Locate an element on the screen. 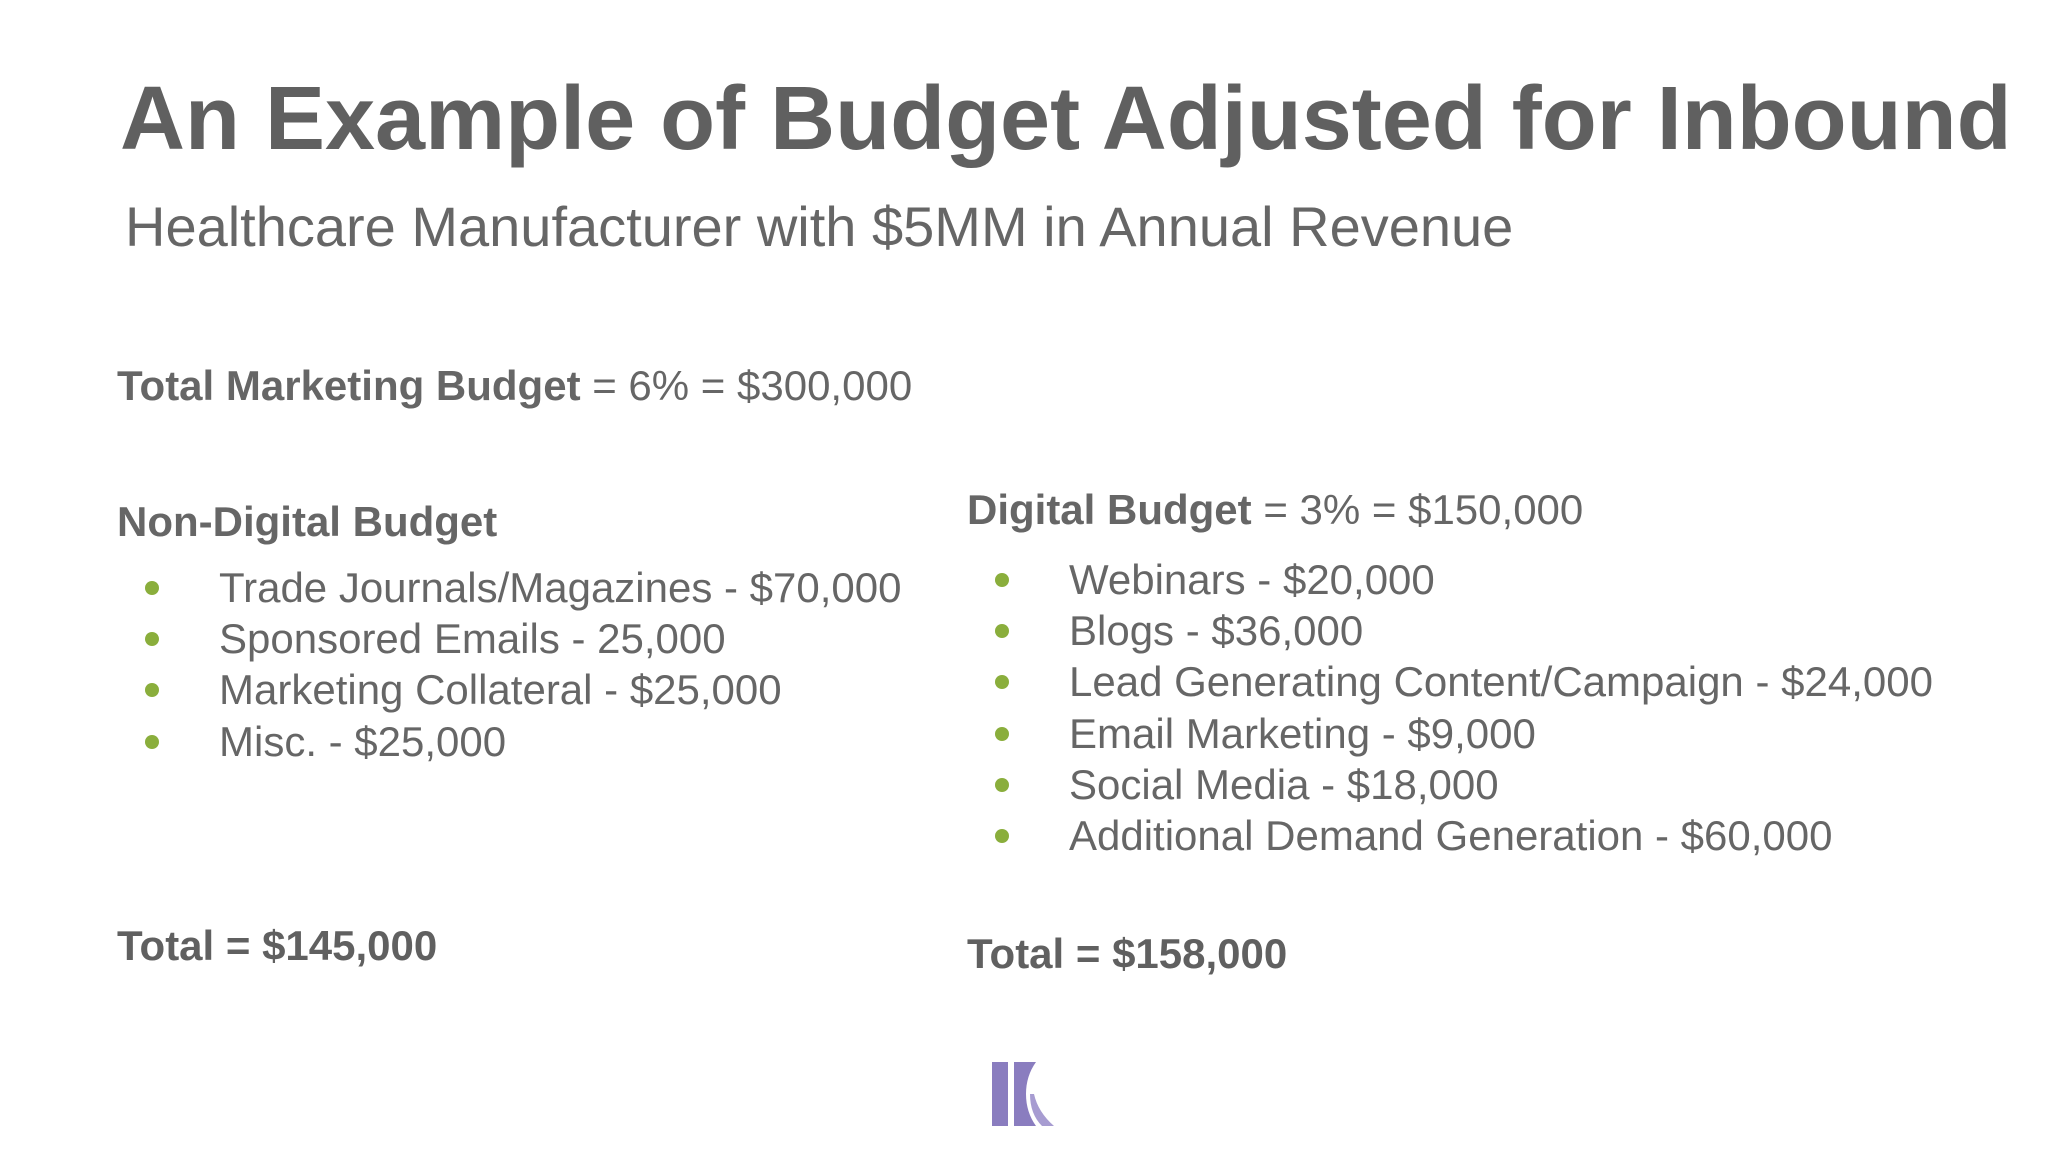 This screenshot has width=2048, height=1152. list-item-text: Blogs - $36,000 is located at coordinates (1216, 631).